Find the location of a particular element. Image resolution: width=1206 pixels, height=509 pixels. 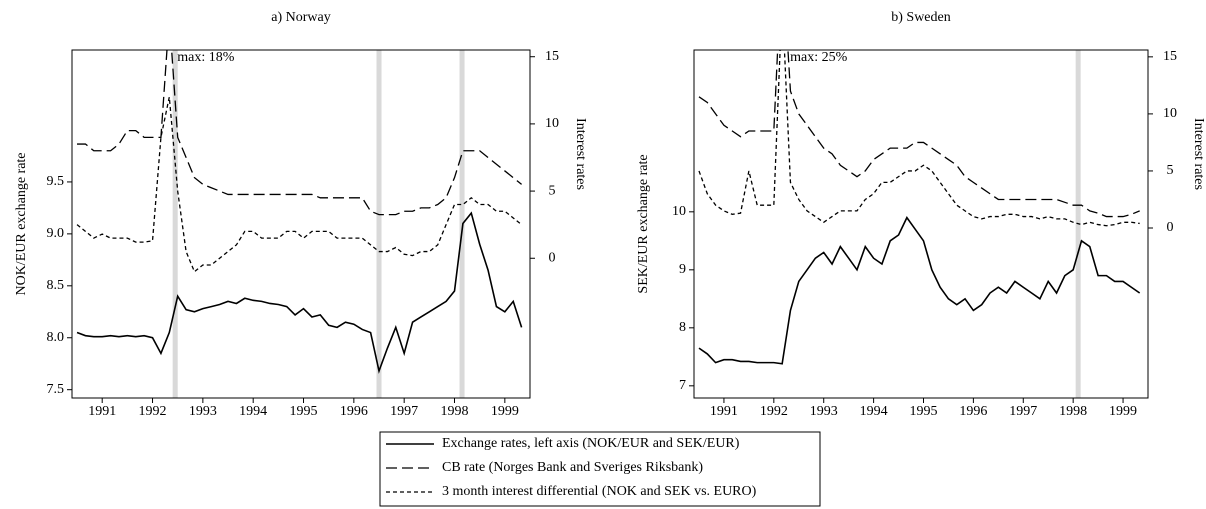

y-tick-label: 8.0 is located at coordinates (56, 337).